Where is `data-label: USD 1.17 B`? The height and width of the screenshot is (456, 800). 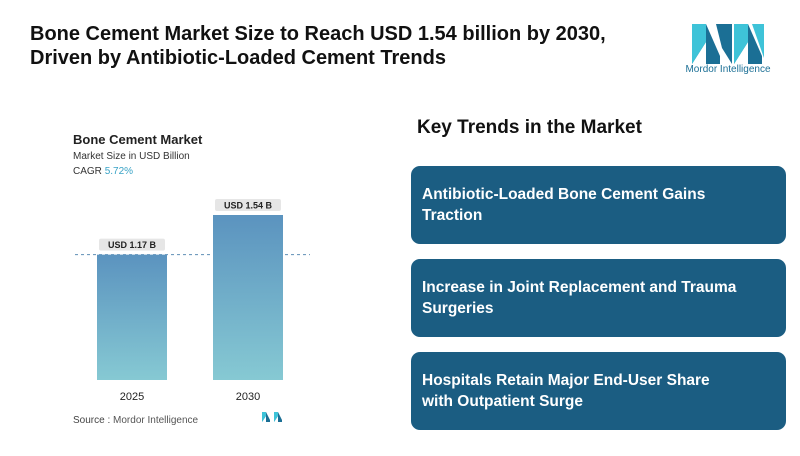 data-label: USD 1.17 B is located at coordinates (132, 245).